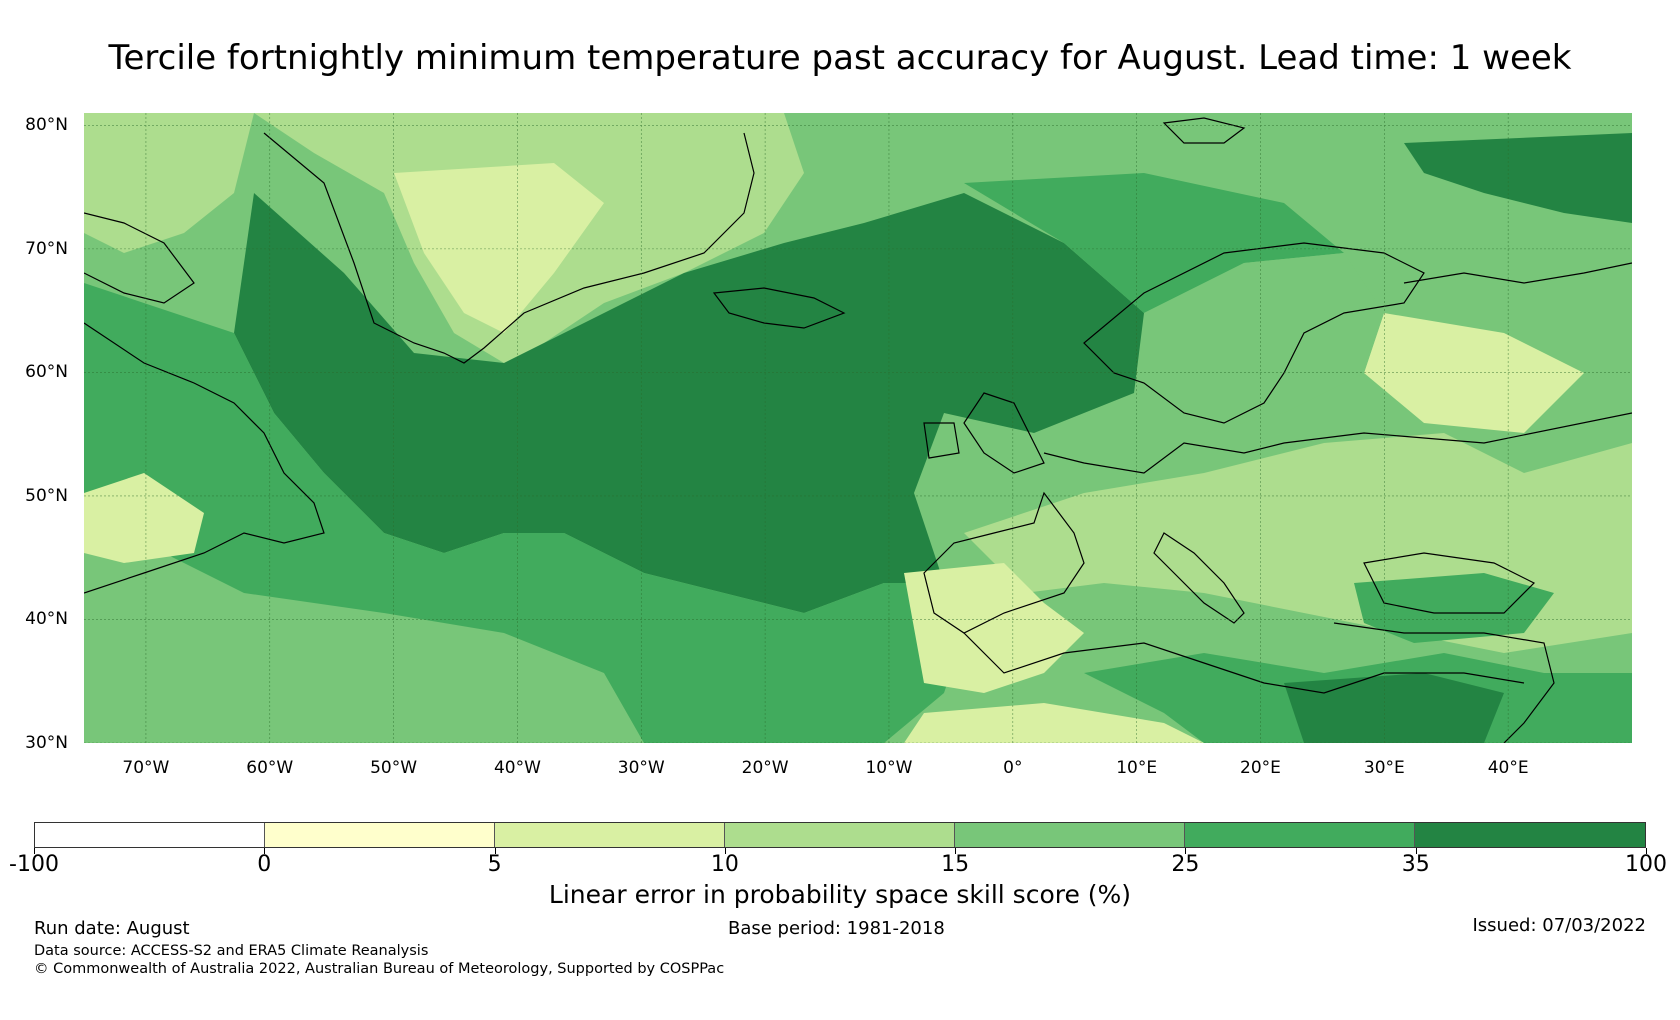 Image resolution: width=1680 pixels, height=1020 pixels. I want to click on colorbar-tick-label: 0, so click(264, 864).